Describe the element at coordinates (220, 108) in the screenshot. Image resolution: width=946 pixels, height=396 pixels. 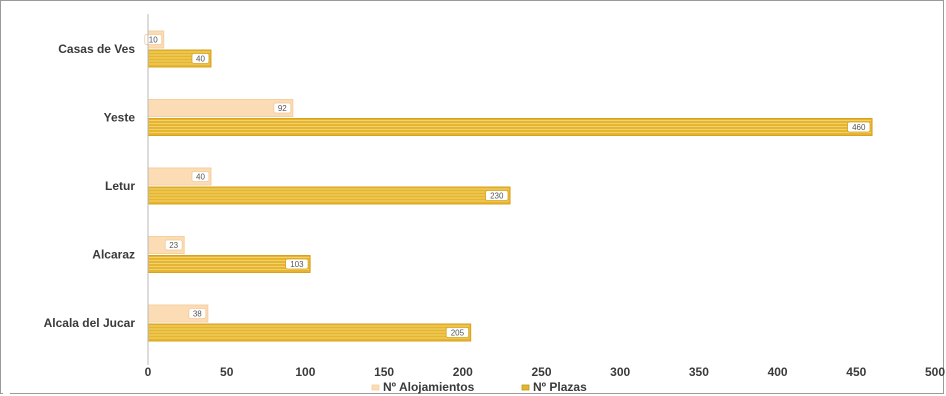
I see `bar-alojamientos` at that location.